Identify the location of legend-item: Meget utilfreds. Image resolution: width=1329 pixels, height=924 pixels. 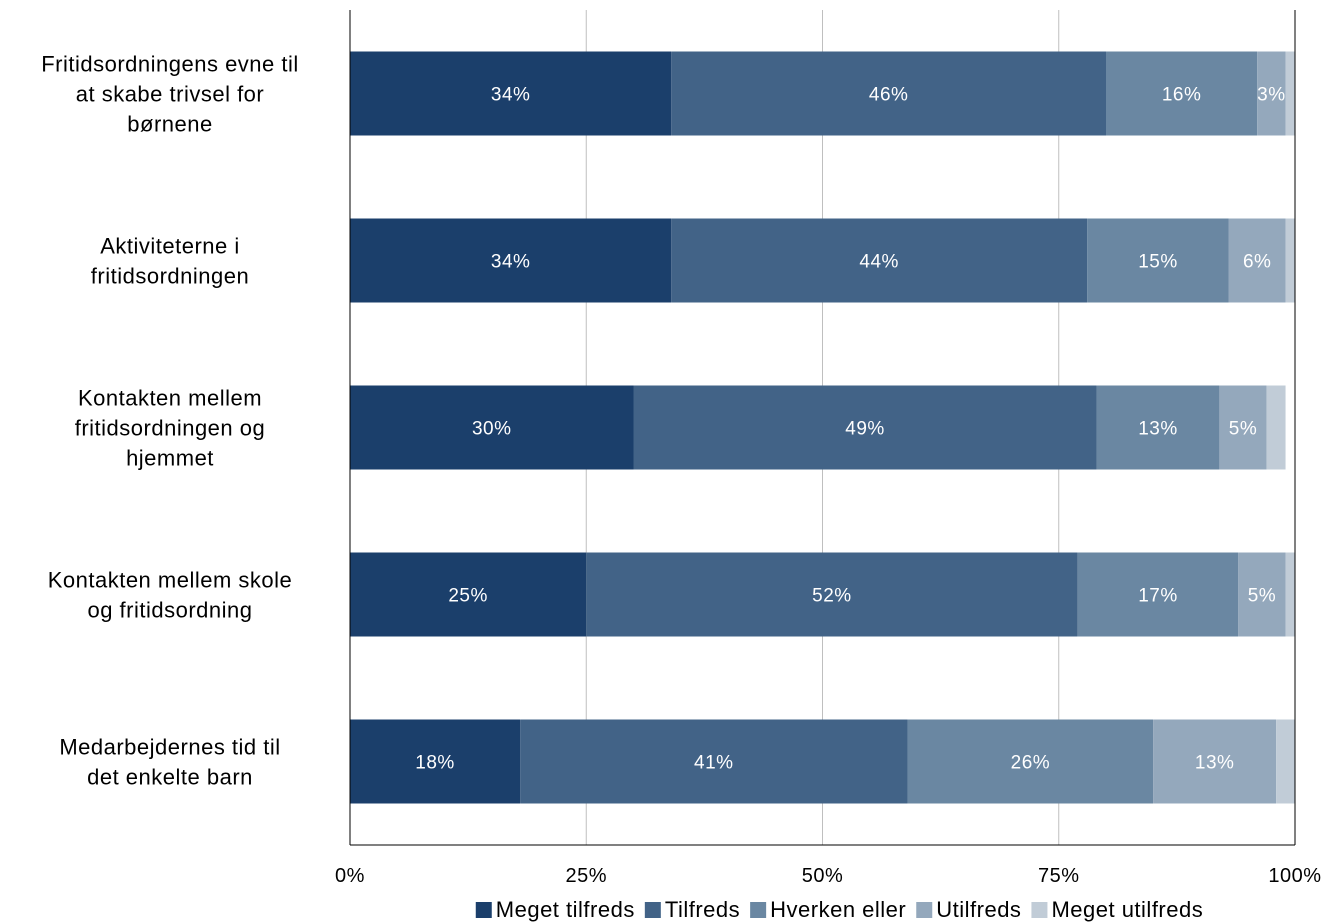
(1117, 909).